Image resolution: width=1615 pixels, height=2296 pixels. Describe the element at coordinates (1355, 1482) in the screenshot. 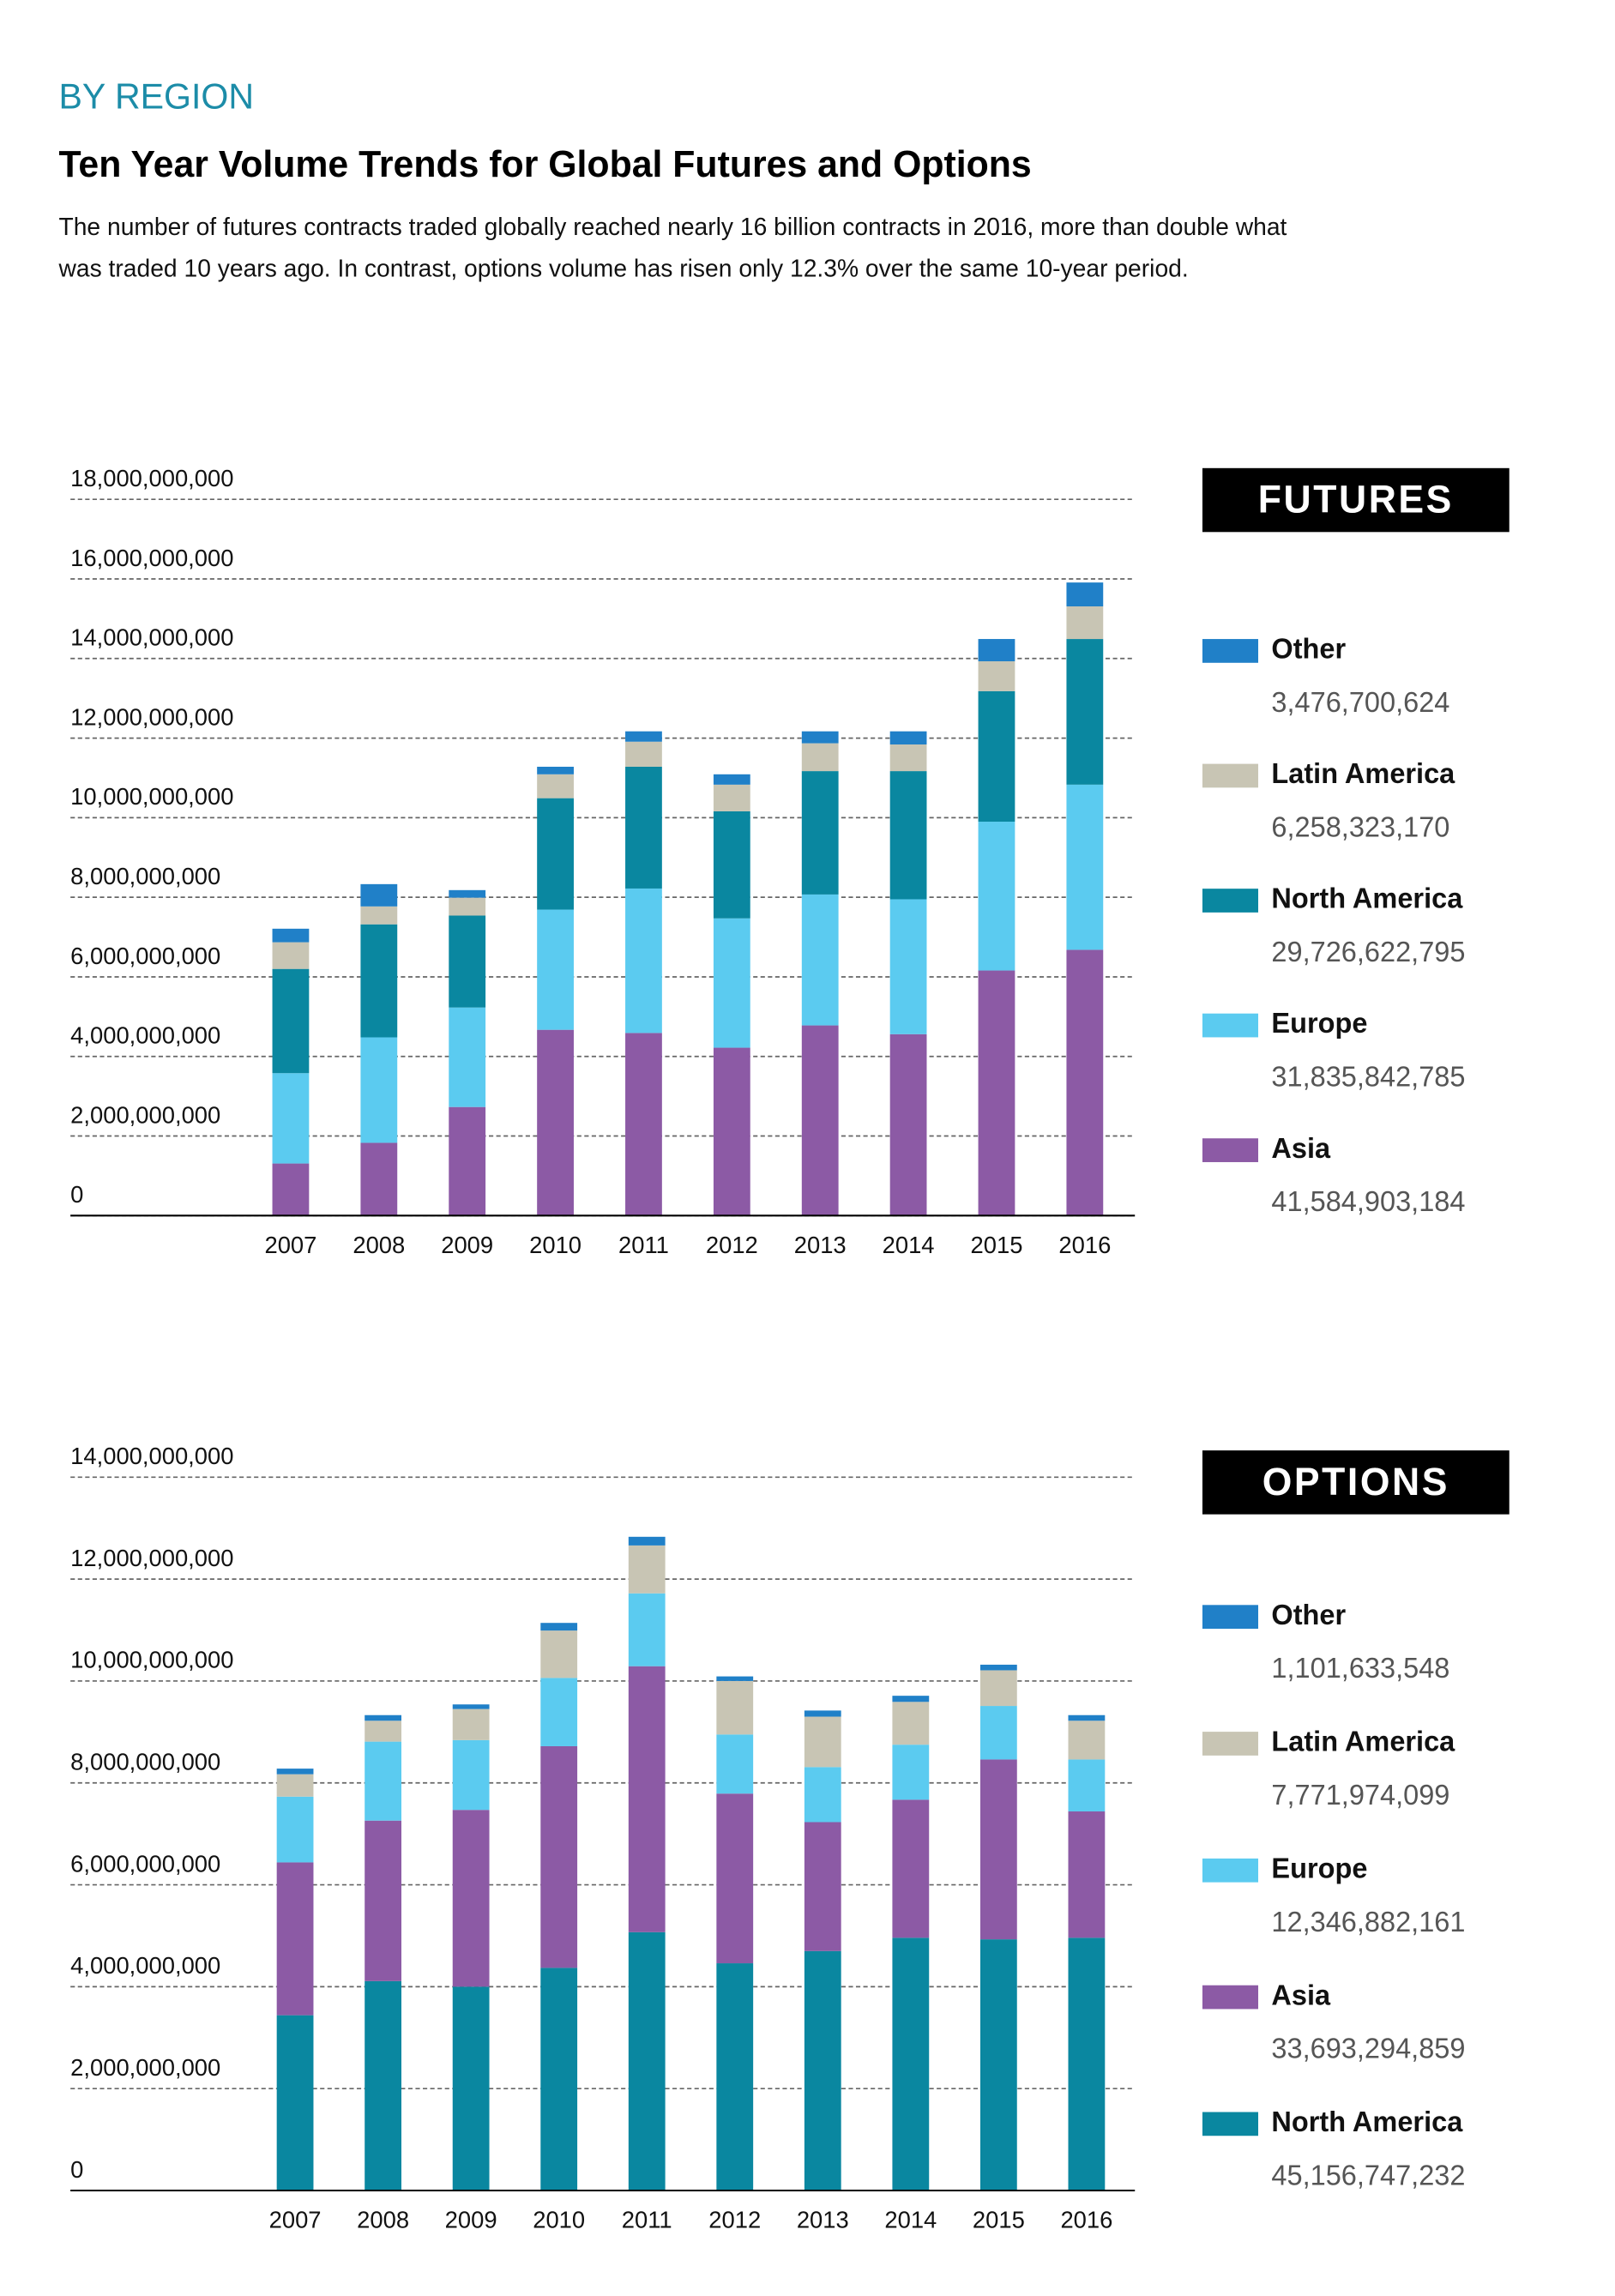

I see `chart-title: OPTIONS` at that location.